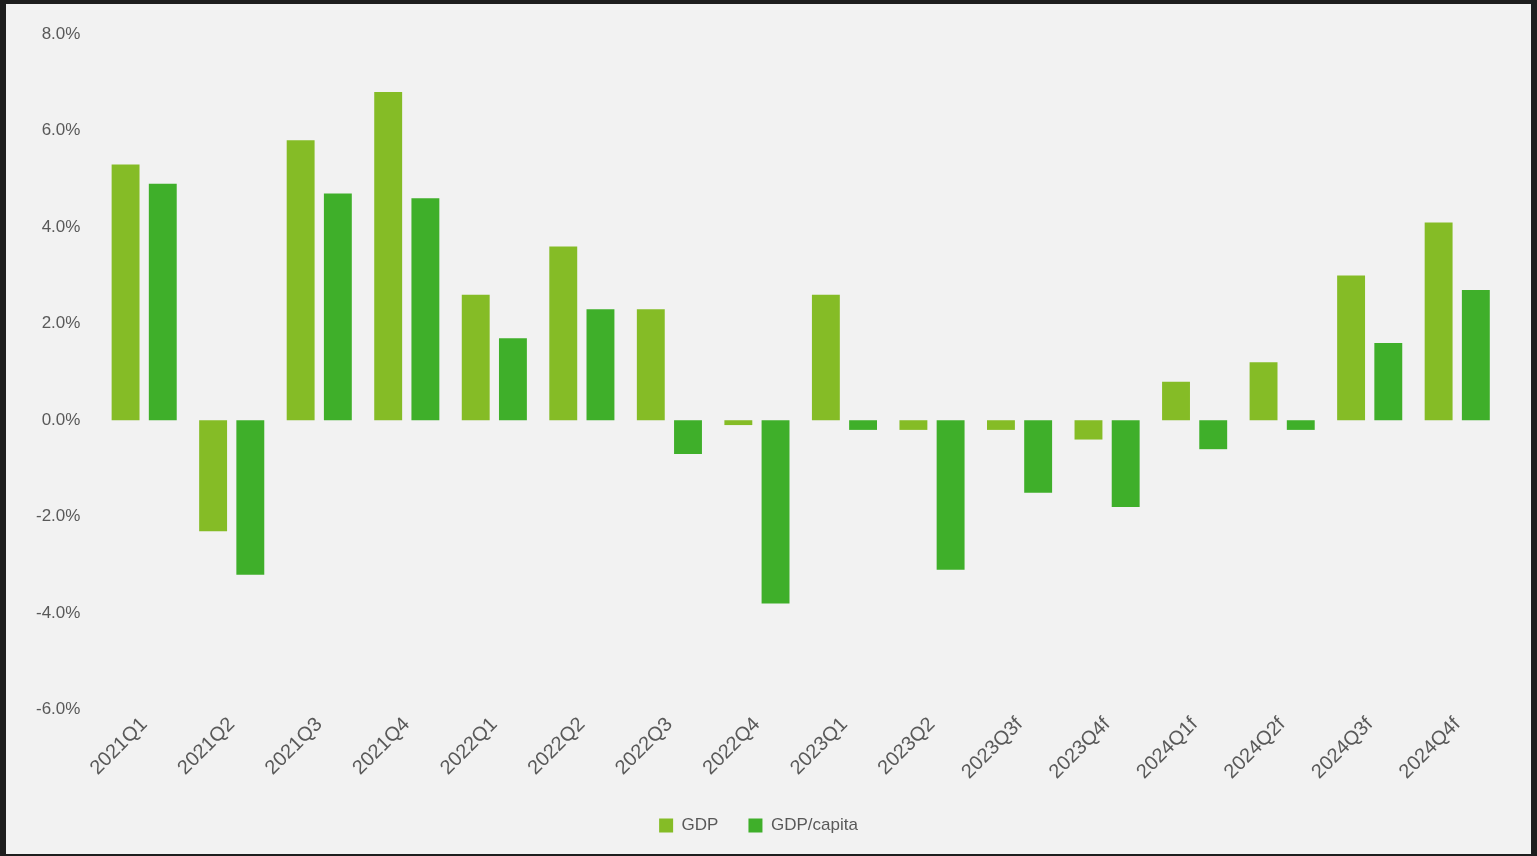 The height and width of the screenshot is (856, 1537). Describe the element at coordinates (58, 516) in the screenshot. I see `y-tick-label: -2.0%` at that location.